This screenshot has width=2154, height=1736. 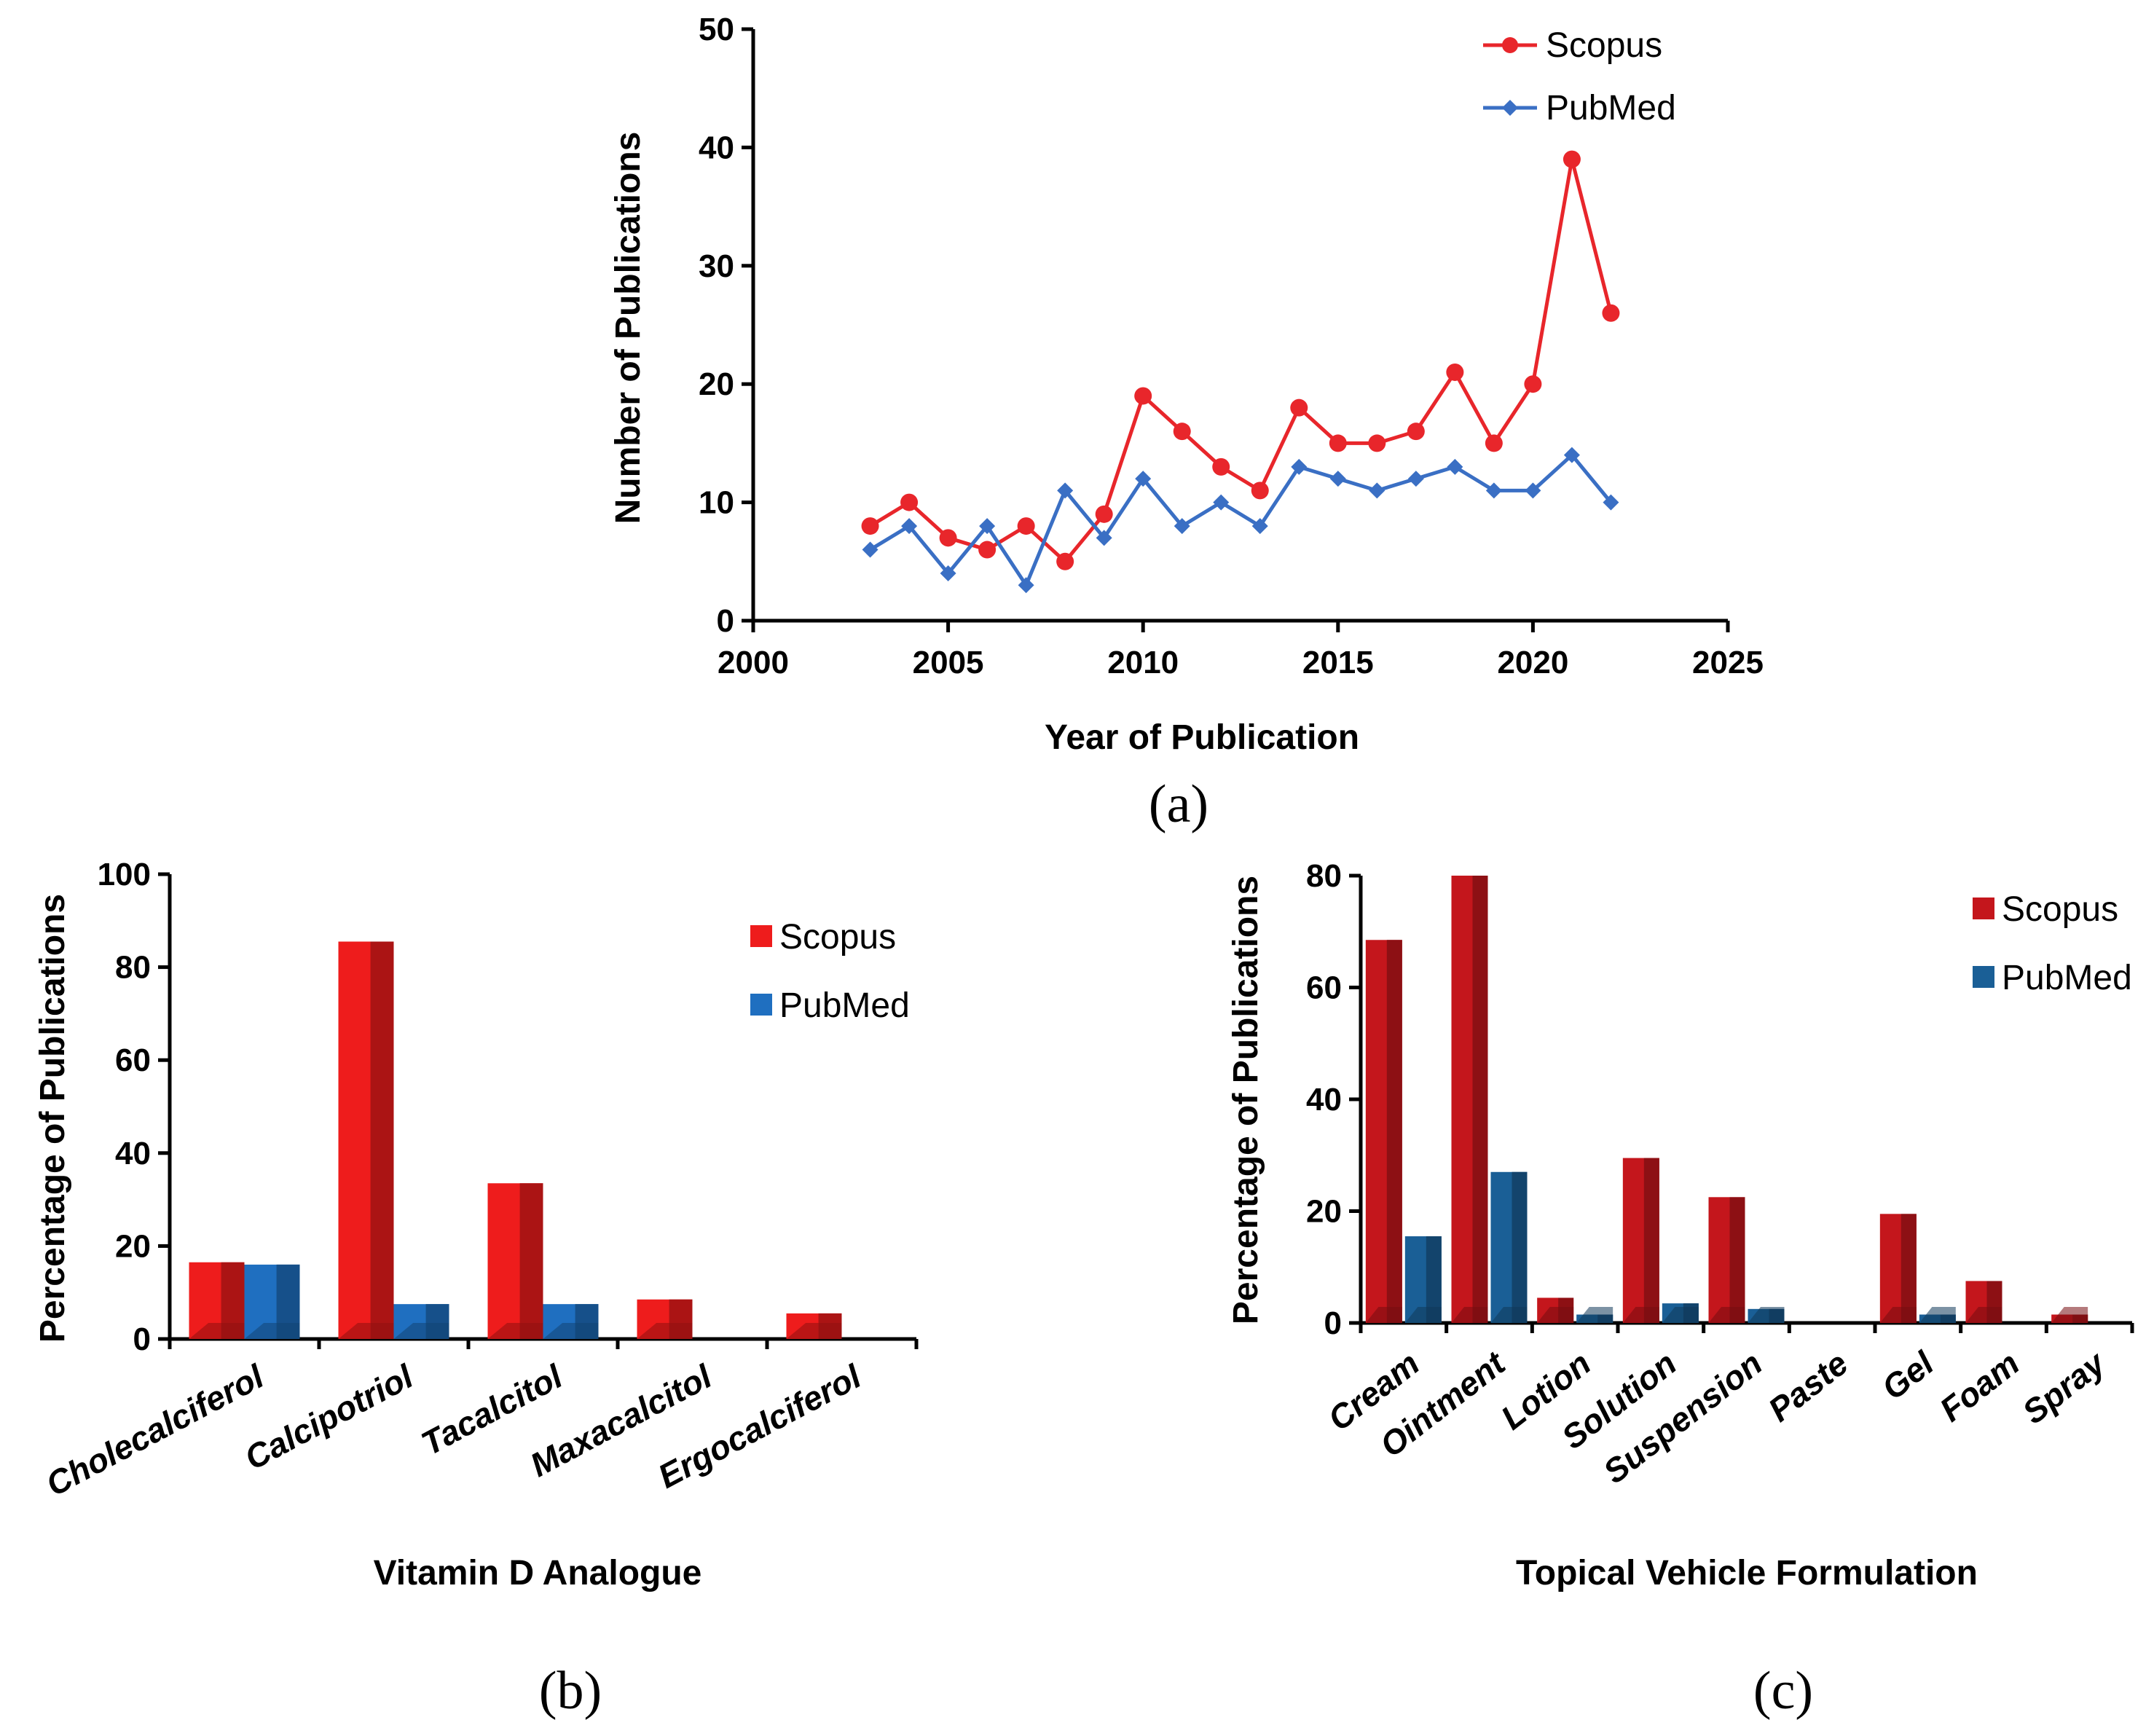 What do you see at coordinates (133, 1246) in the screenshot?
I see `panel-b-y-tick-label: 20` at bounding box center [133, 1246].